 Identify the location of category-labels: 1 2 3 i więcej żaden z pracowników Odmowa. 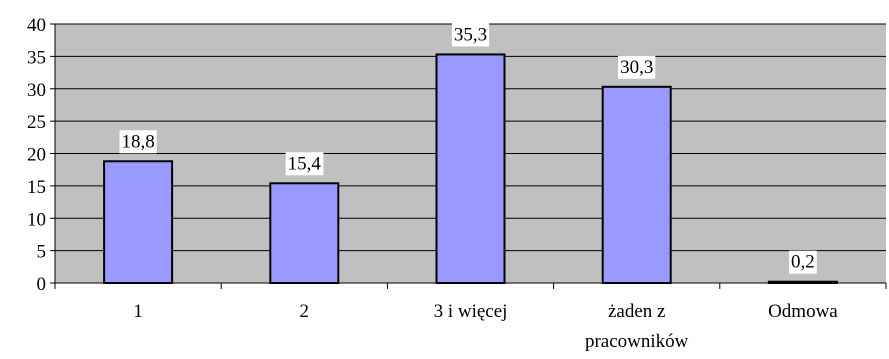
(485, 326).